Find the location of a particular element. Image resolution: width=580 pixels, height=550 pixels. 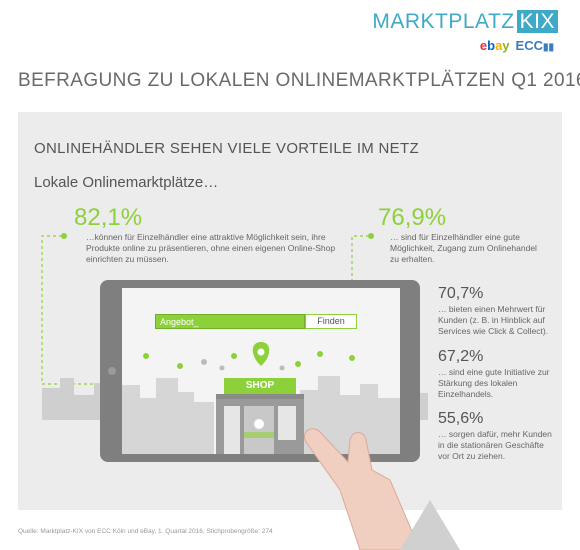

stat-2-value: 76,9% is located at coordinates (412, 217).